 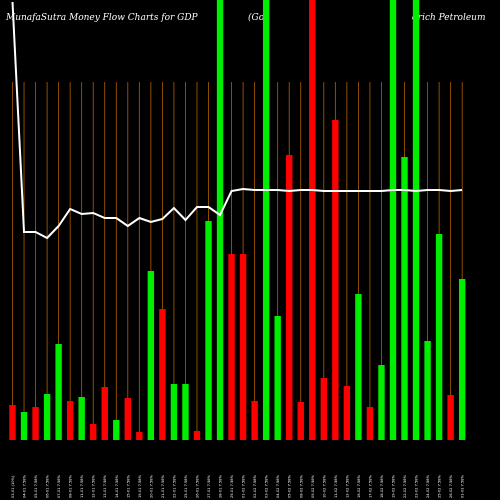 I want to click on x-tick-label: 08-02 7.58%, so click(x=301, y=486).